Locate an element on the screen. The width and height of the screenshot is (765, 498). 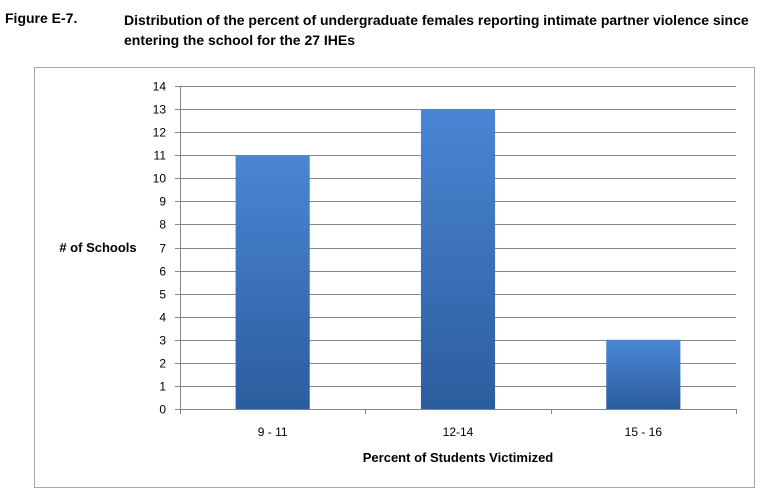
y-tick-label: 11 is located at coordinates (160, 156).